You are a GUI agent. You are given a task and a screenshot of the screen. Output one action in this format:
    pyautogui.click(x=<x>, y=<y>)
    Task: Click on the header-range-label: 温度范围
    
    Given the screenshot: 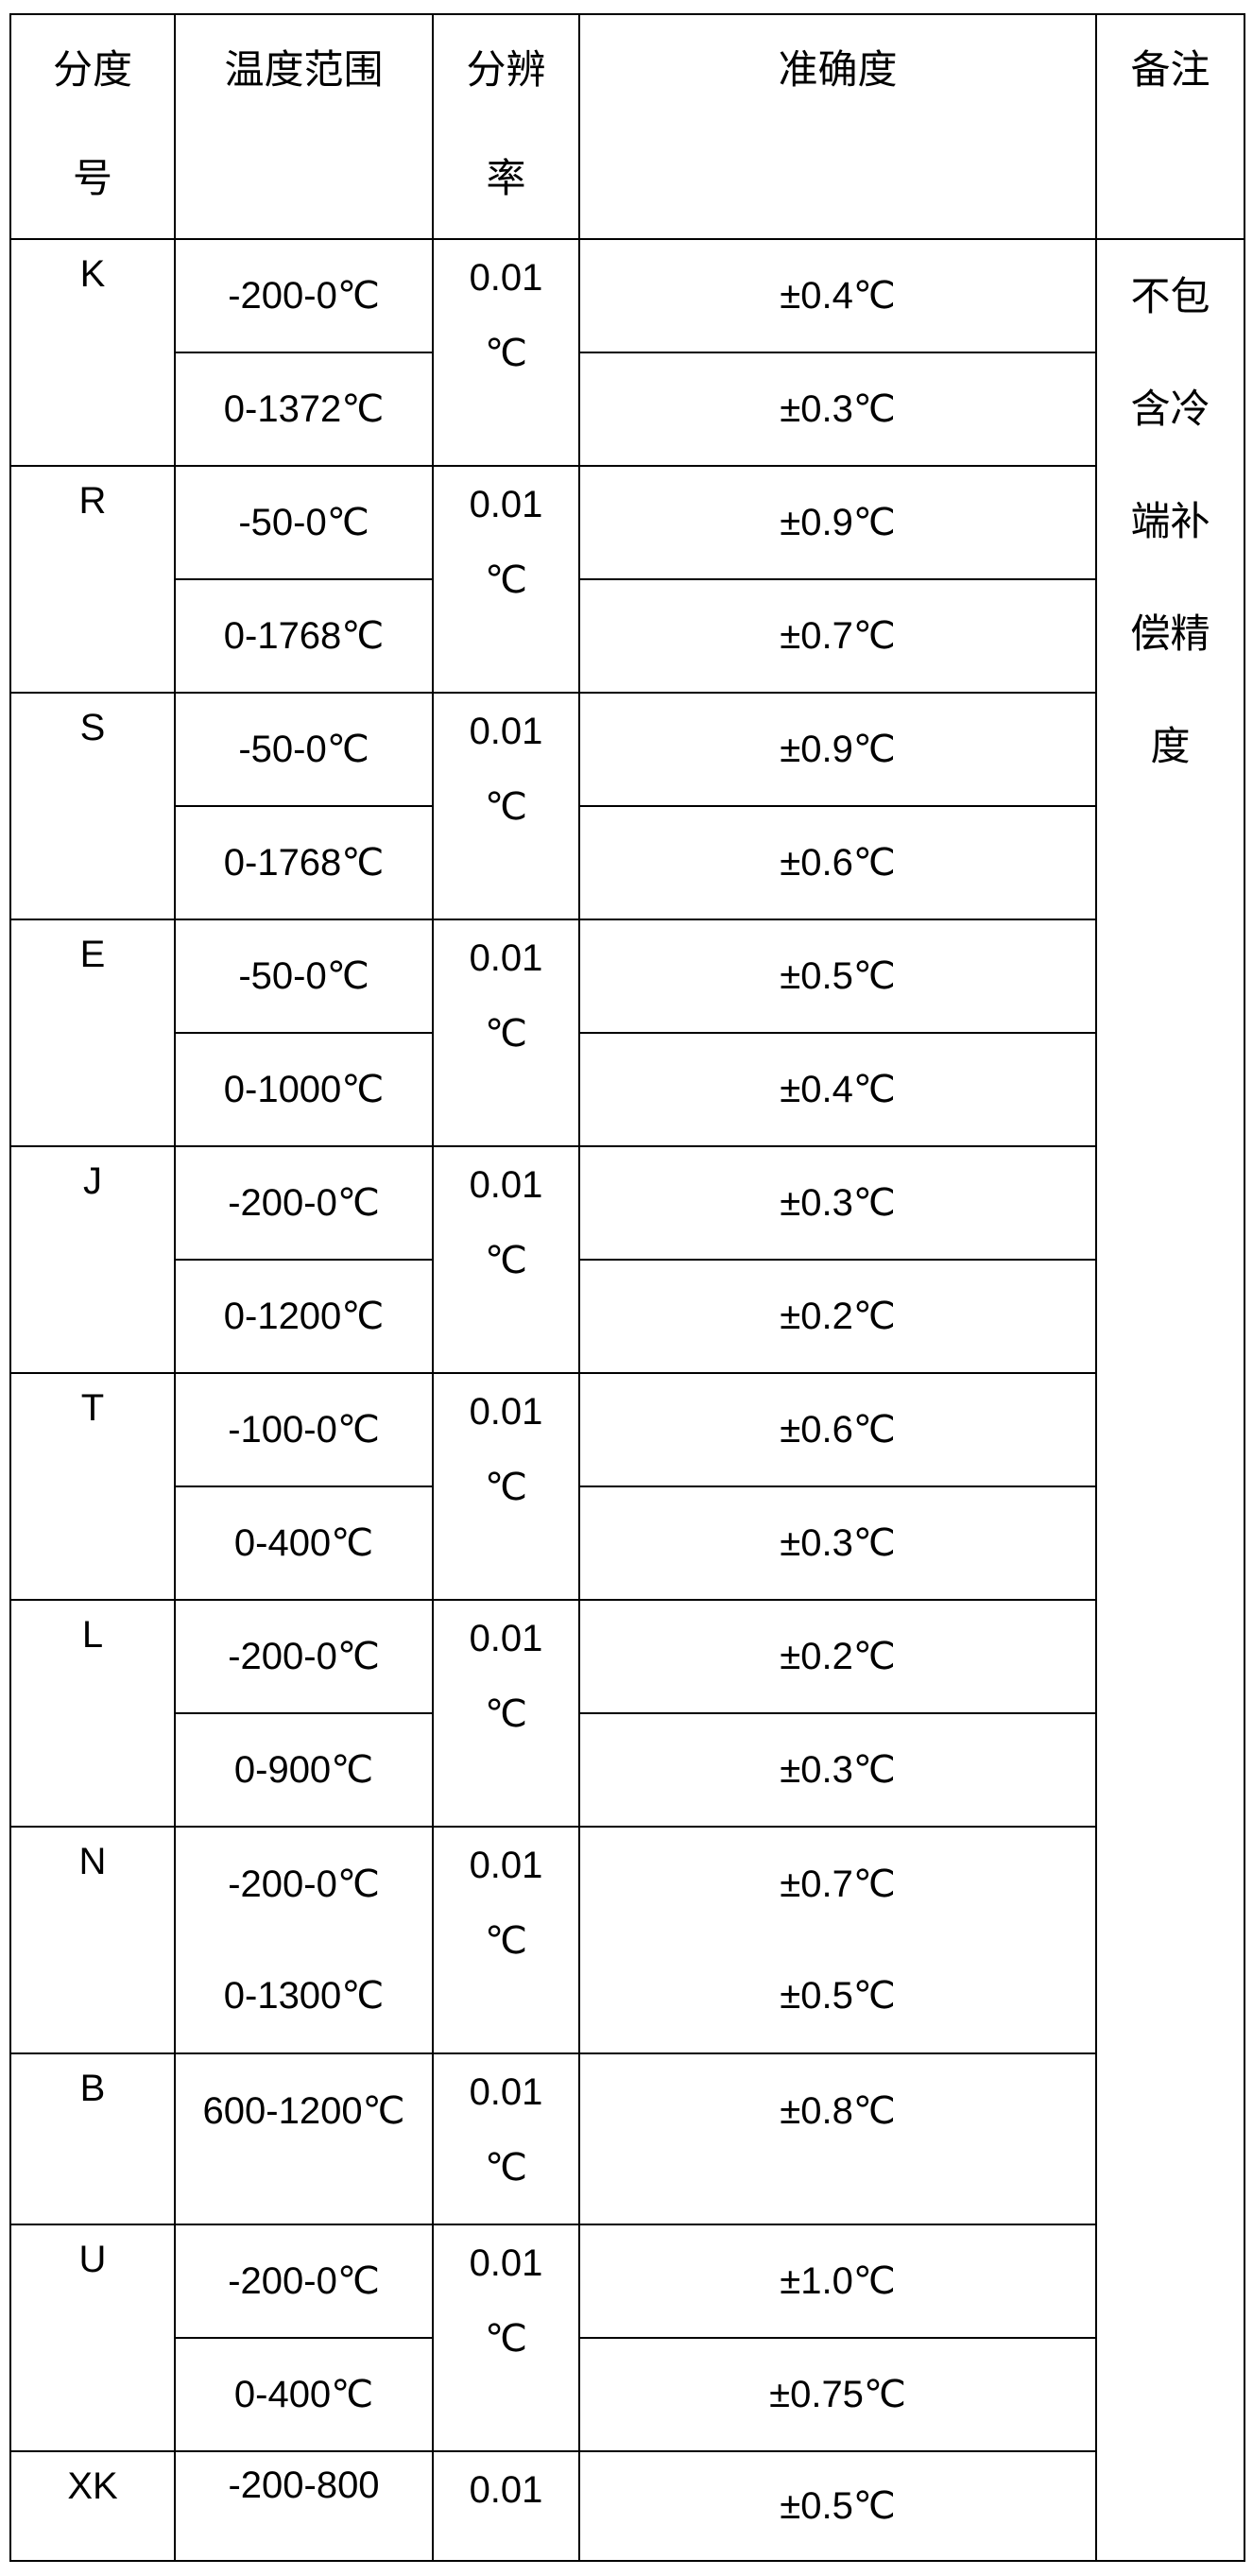 What is the action you would take?
    pyautogui.click(x=304, y=69)
    